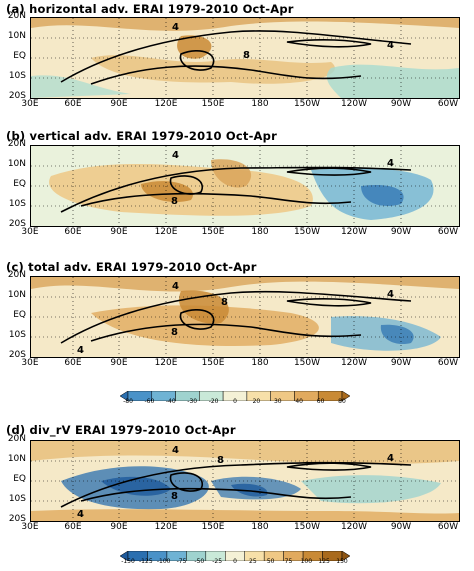 The image size is (474, 571). I want to click on colorbar-tick-label: 30, so click(277, 401).